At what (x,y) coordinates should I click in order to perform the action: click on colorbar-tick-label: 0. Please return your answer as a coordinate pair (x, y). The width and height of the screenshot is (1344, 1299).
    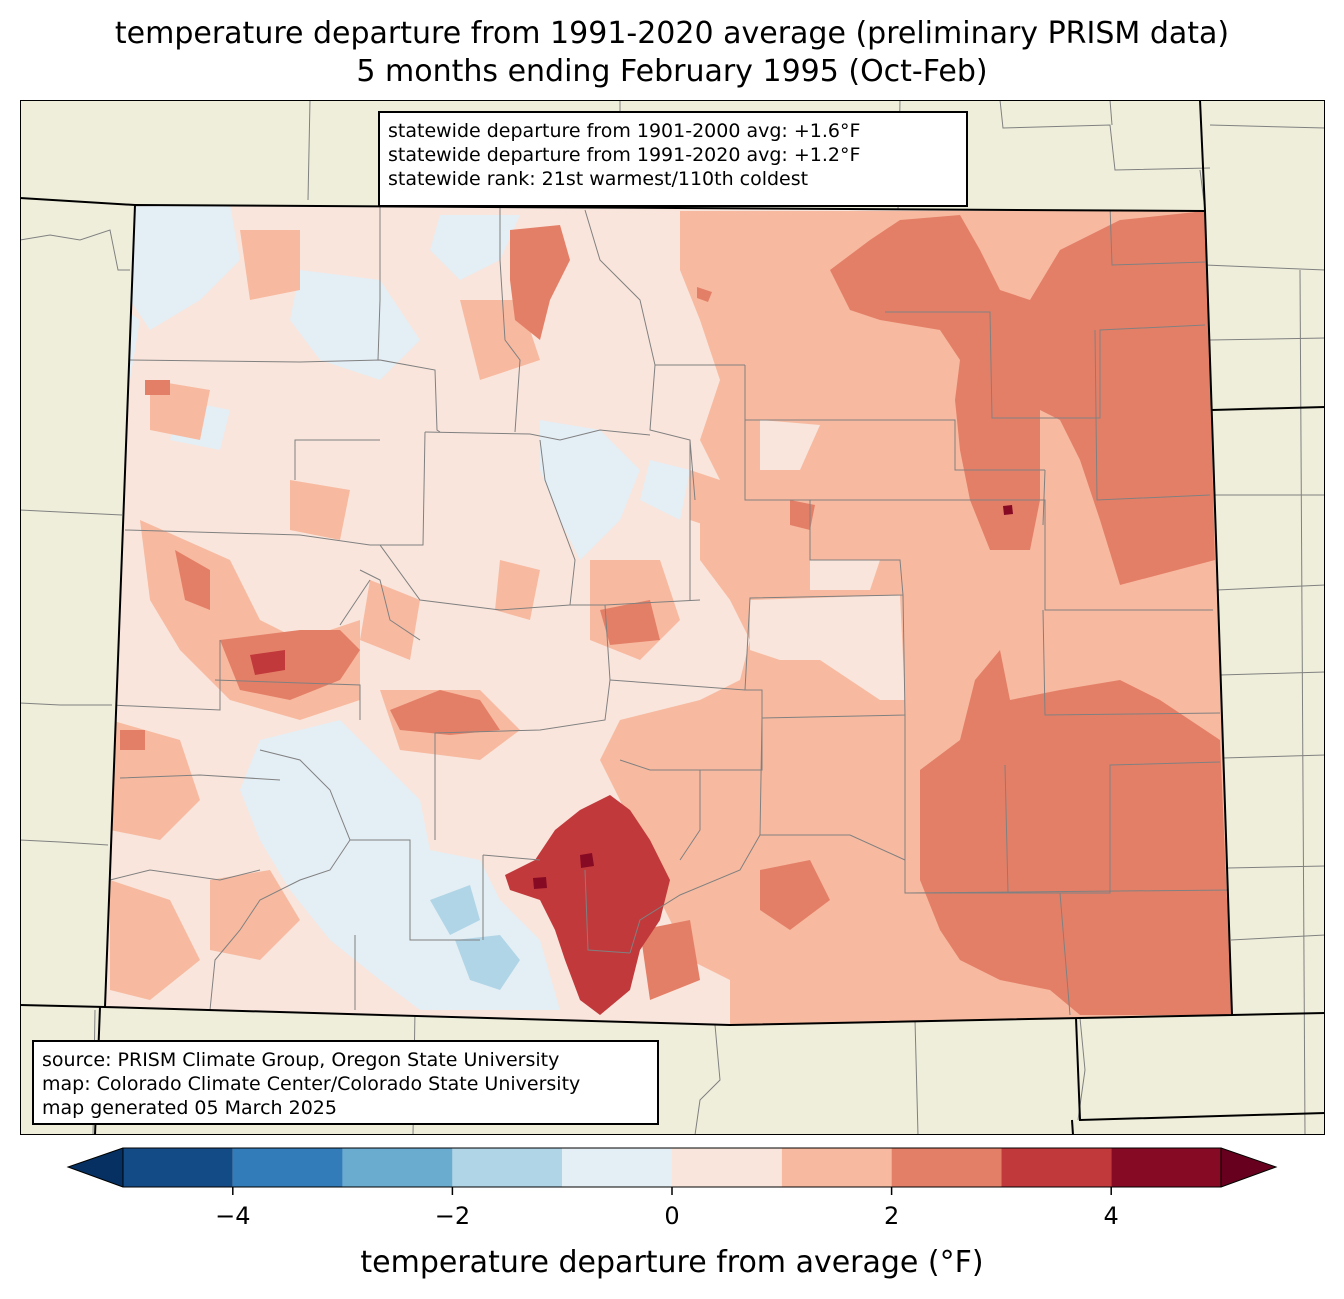
    Looking at the image, I should click on (671, 1216).